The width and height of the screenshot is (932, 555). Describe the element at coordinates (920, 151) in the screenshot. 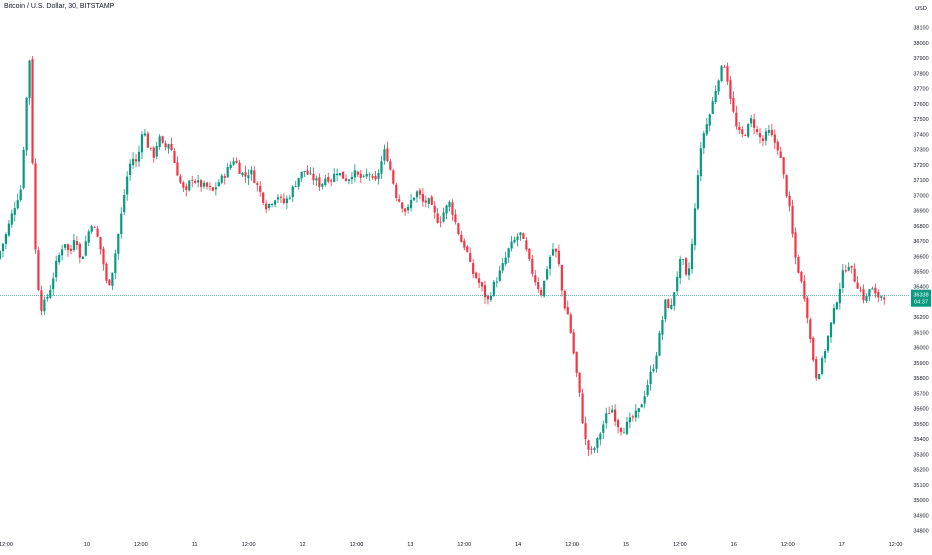

I see `y-tick-label: 37300` at that location.